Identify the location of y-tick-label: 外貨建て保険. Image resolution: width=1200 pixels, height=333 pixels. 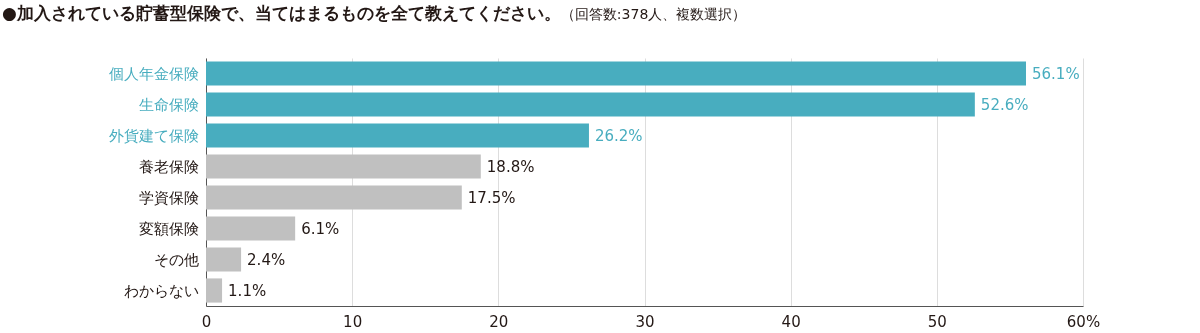
(153, 135).